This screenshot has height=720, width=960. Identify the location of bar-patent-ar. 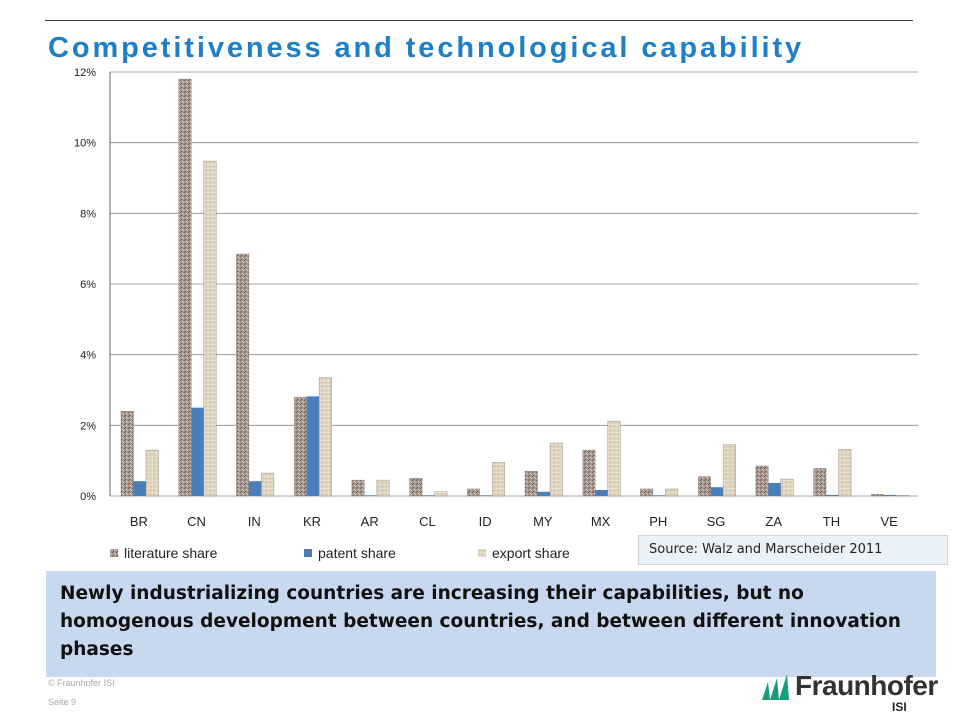
(370, 495).